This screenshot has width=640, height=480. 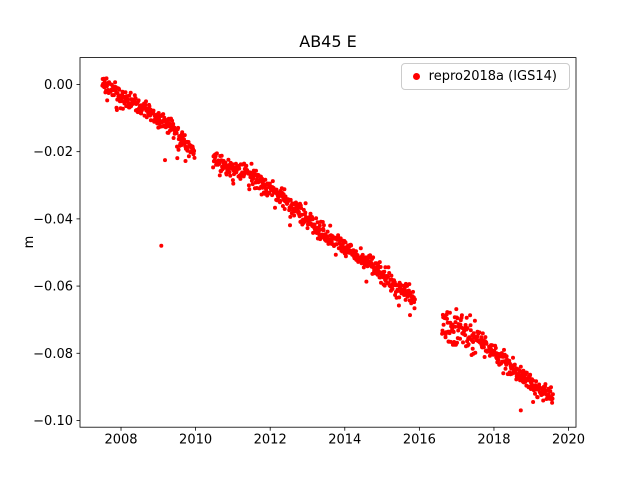 I want to click on x-tick-label: 2010, so click(x=195, y=440).